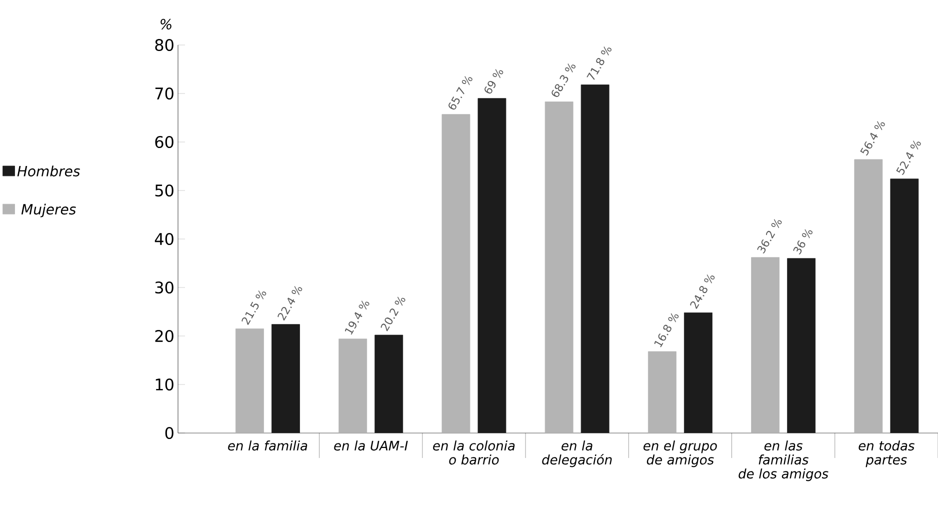  What do you see at coordinates (680, 454) in the screenshot?
I see `x-tick-label: en el grupo de amigos` at bounding box center [680, 454].